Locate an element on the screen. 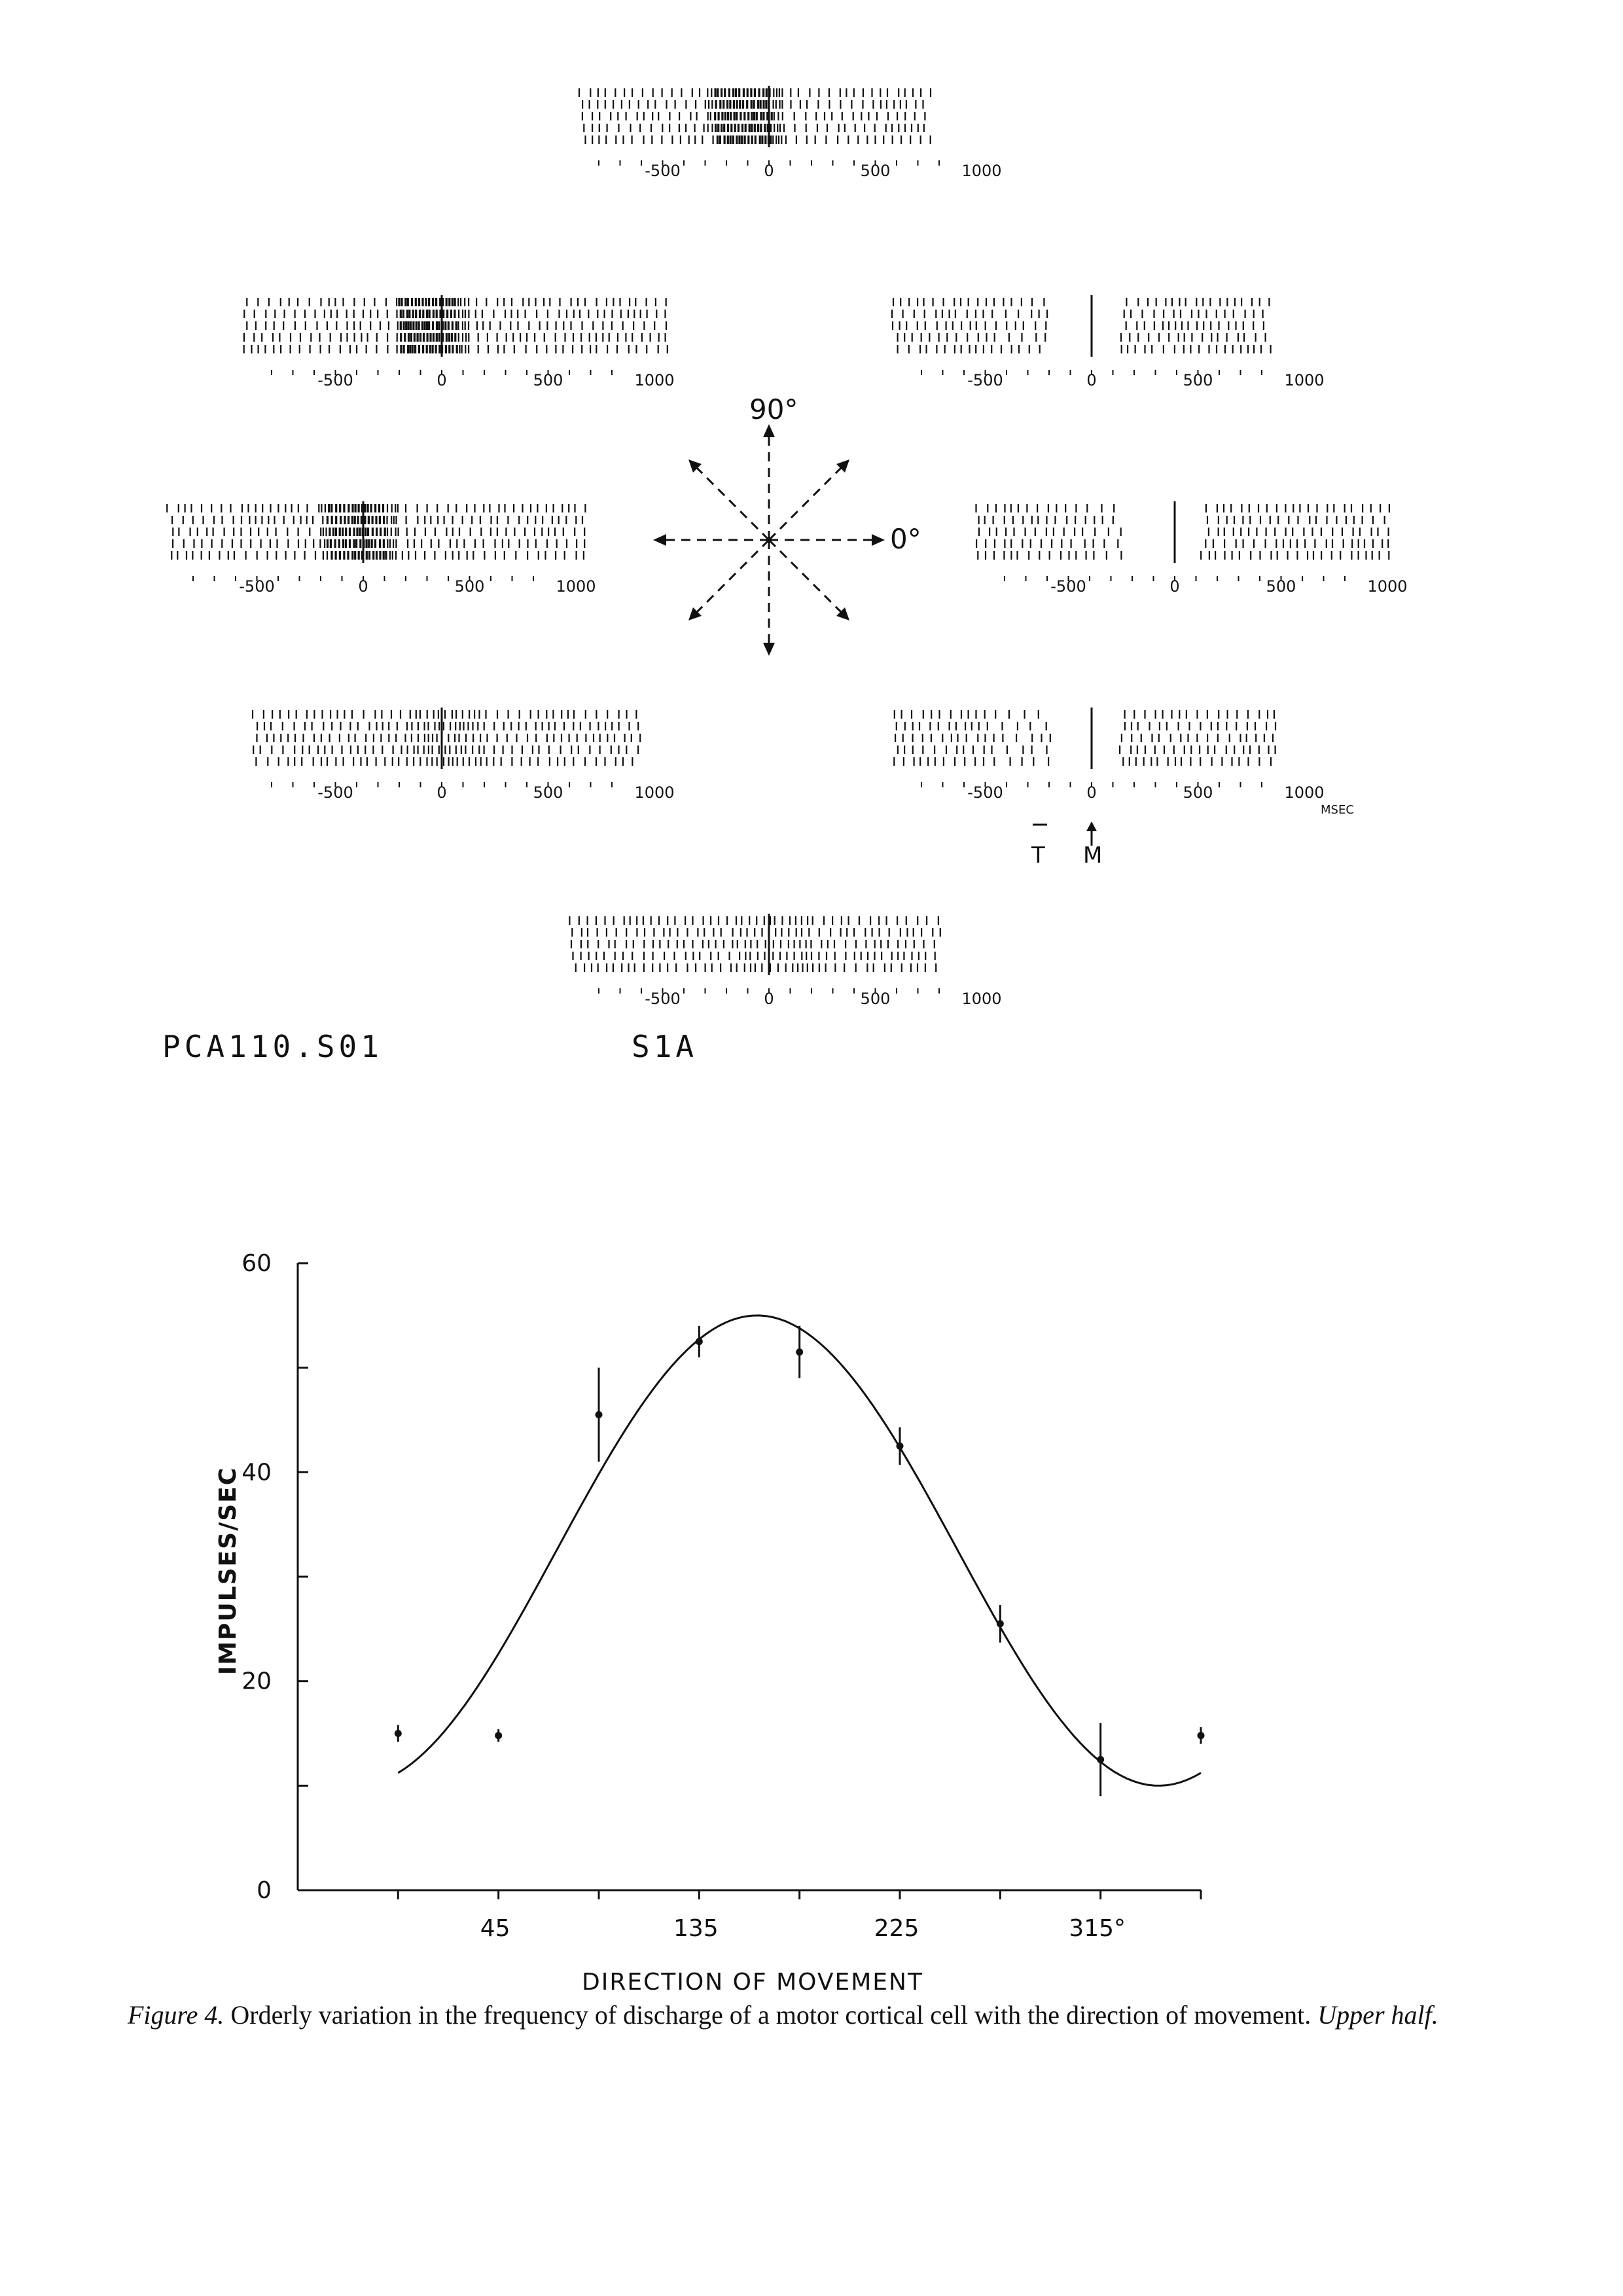 The height and width of the screenshot is (2296, 1623). raster-panel-135: -500 0 500 1000 is located at coordinates (459, 342).